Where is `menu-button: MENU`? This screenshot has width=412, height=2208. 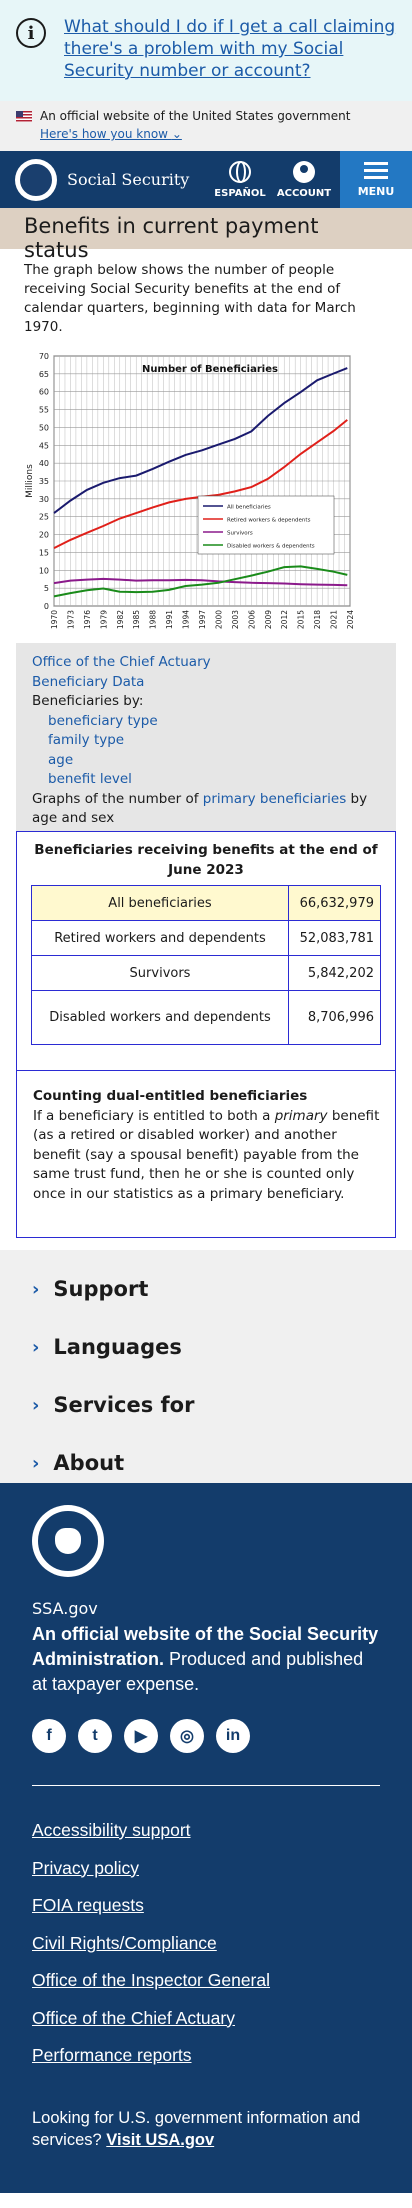 menu-button: MENU is located at coordinates (376, 179).